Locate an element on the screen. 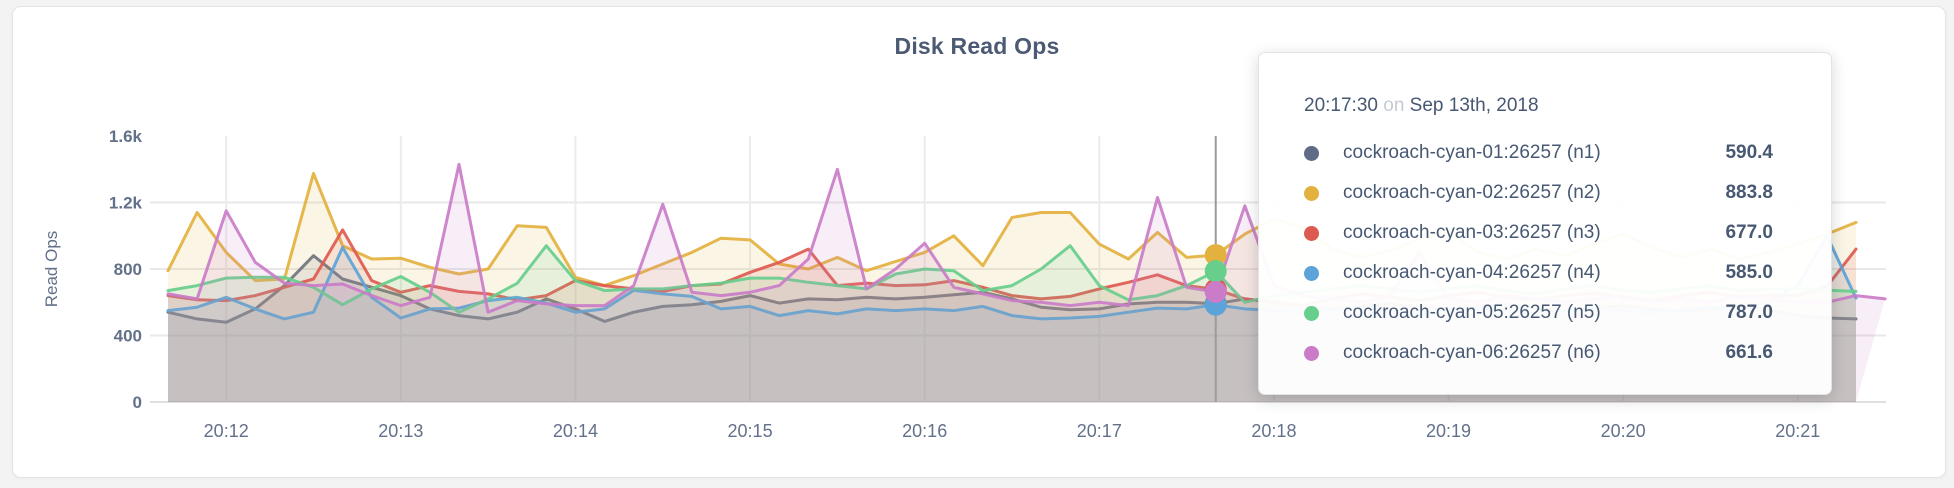  x-tick-label: 20:20 is located at coordinates (1623, 431).